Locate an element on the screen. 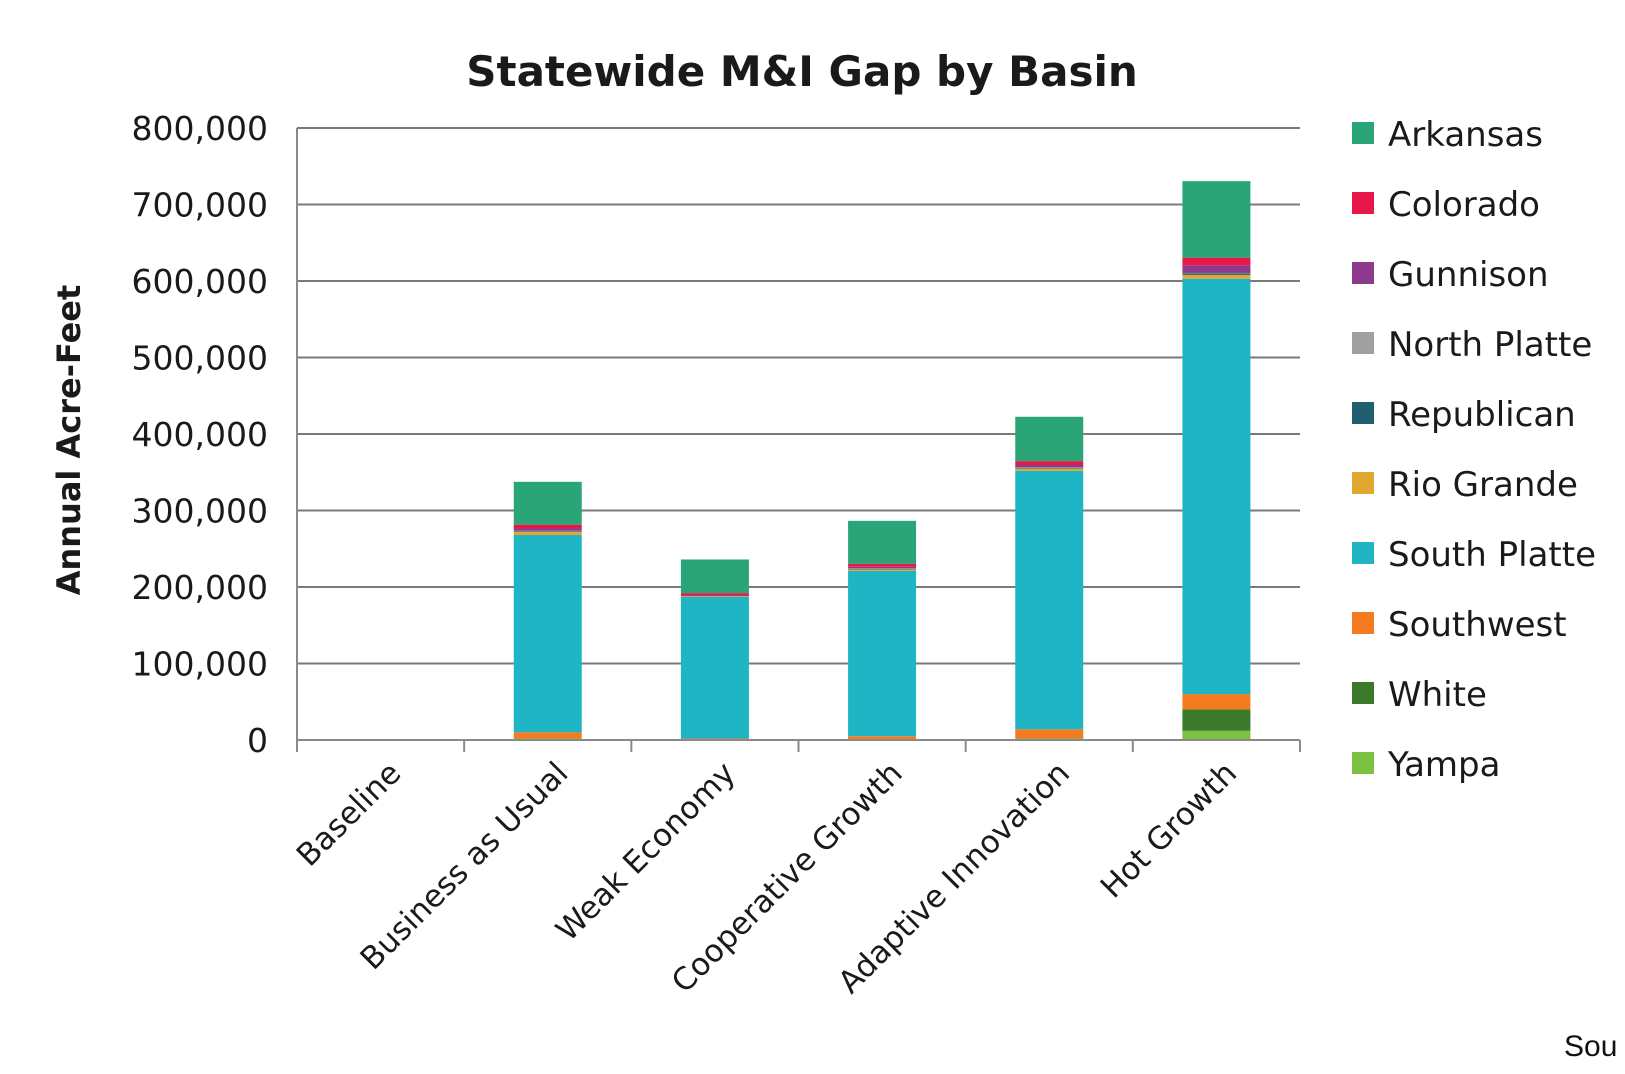  bar-southwest-business-as-usual is located at coordinates (547, 735).